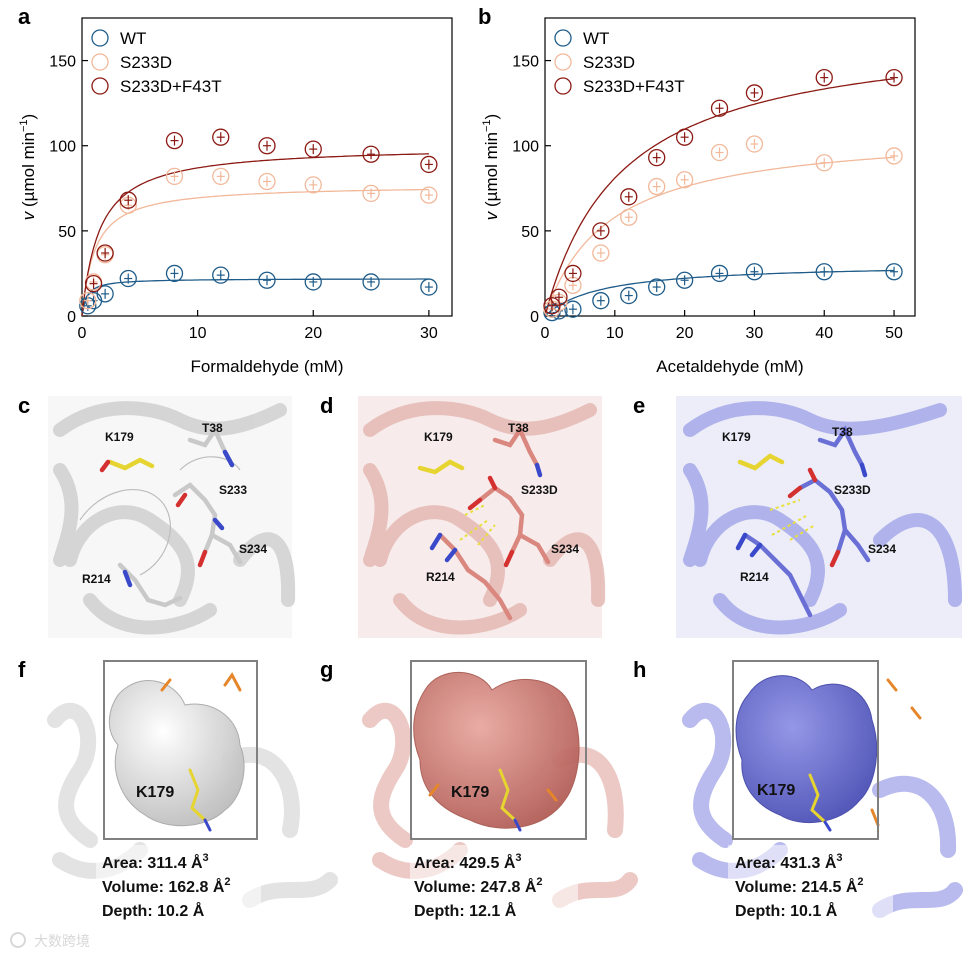 The image size is (972, 965). Describe the element at coordinates (776, 790) in the screenshot. I see `pocket-label-h: K179` at that location.